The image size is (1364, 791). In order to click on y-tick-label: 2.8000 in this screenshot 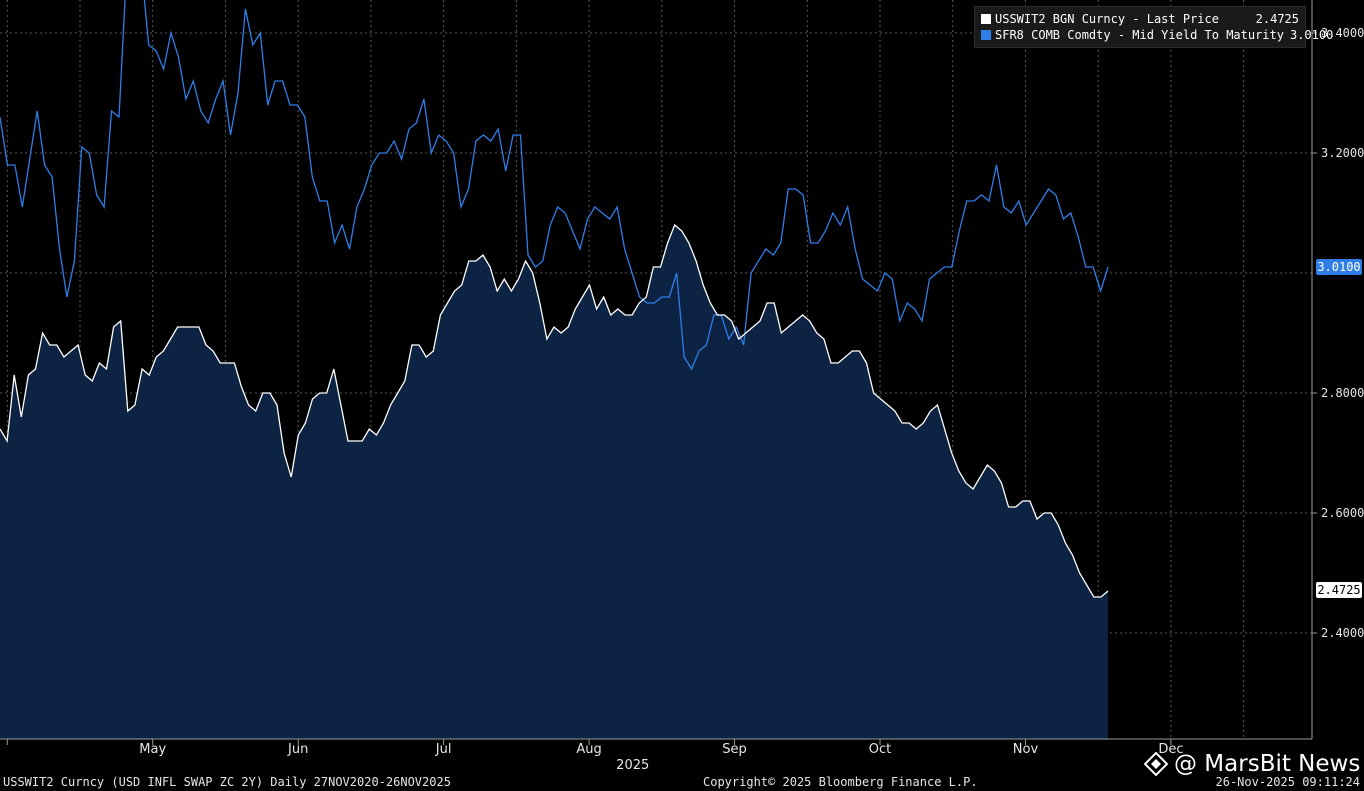, I will do `click(1342, 393)`.